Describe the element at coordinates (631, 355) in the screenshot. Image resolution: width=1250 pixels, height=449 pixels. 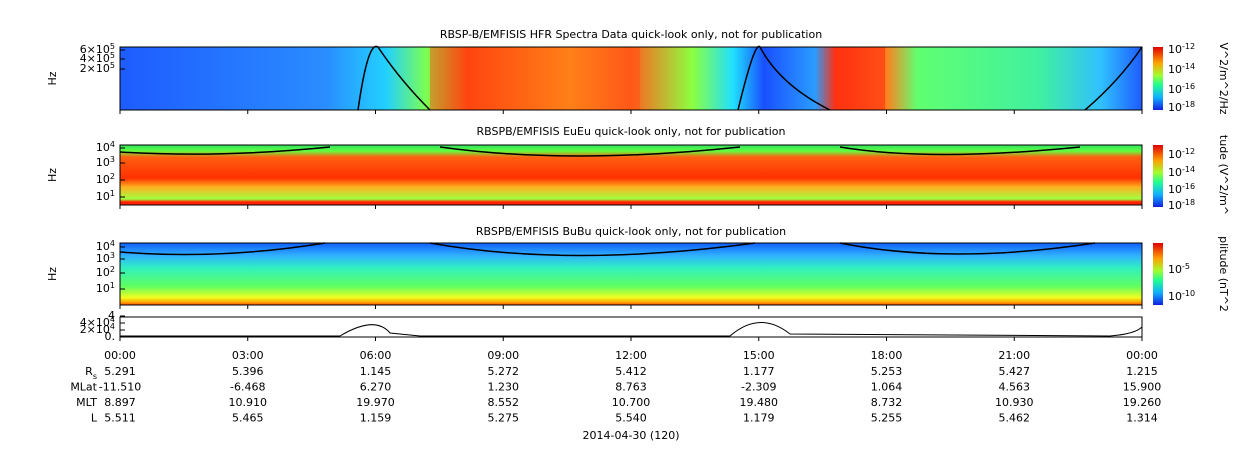
I see `x-tick-label: 12:00` at that location.